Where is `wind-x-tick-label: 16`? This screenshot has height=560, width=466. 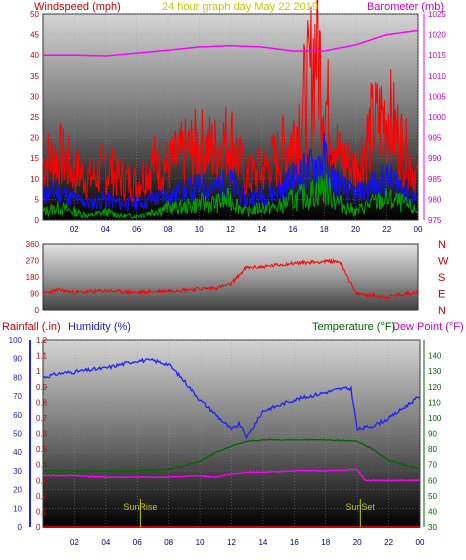 wind-x-tick-label: 16 is located at coordinates (293, 229).